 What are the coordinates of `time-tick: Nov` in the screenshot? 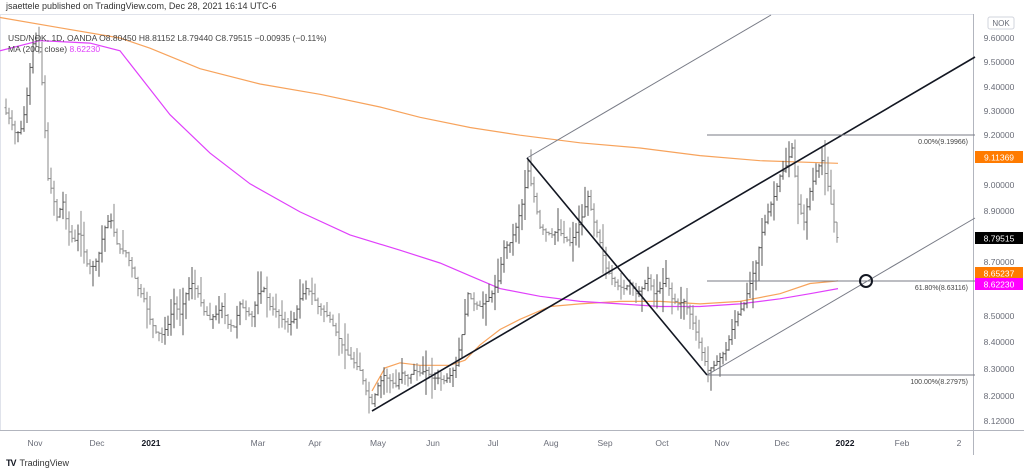 It's located at (35, 443).